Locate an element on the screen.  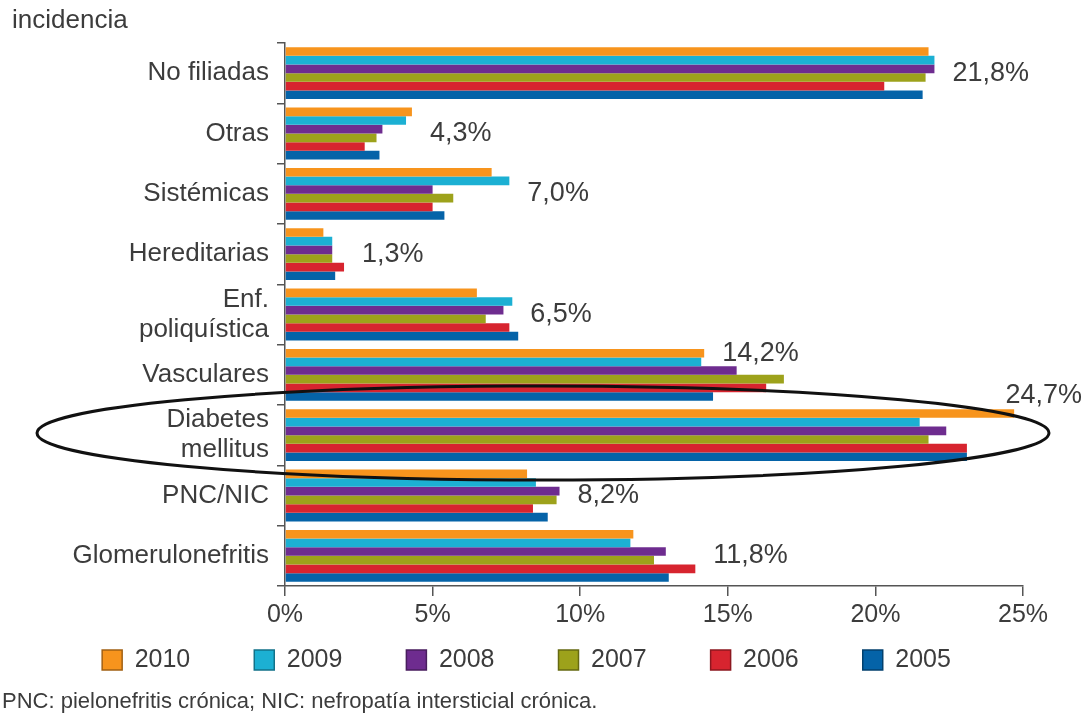
data-label: 14,2% is located at coordinates (760, 351).